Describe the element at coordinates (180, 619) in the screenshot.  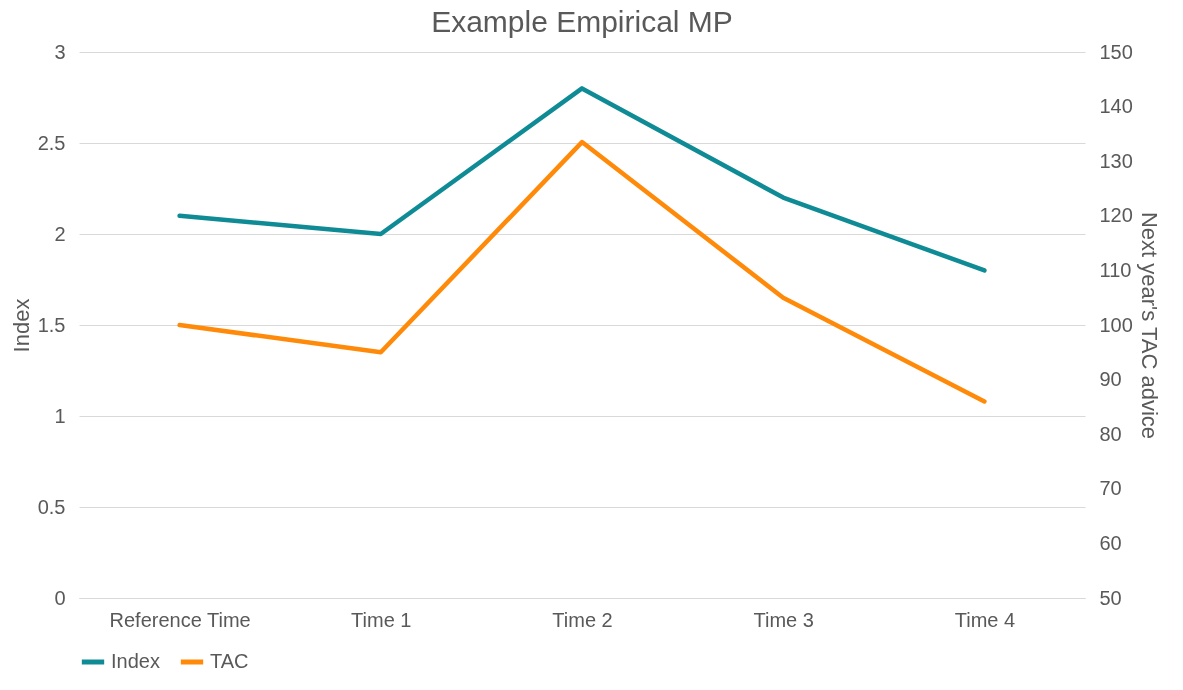
I see `x-tick-label: Reference Time` at that location.